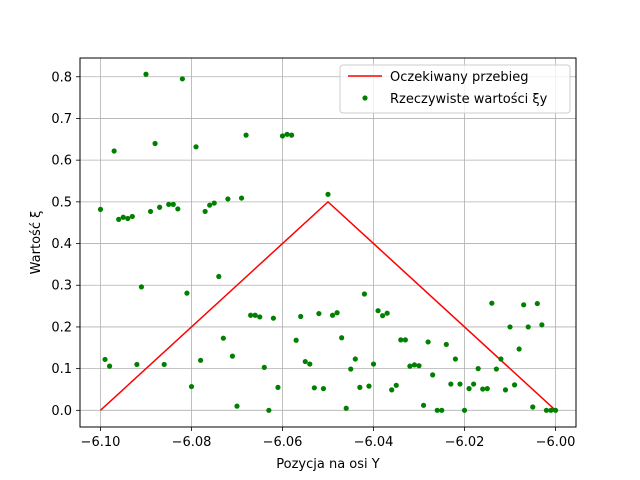 The width and height of the screenshot is (640, 480). What do you see at coordinates (365, 98) in the screenshot?
I see `legend-dot-swatch` at bounding box center [365, 98].